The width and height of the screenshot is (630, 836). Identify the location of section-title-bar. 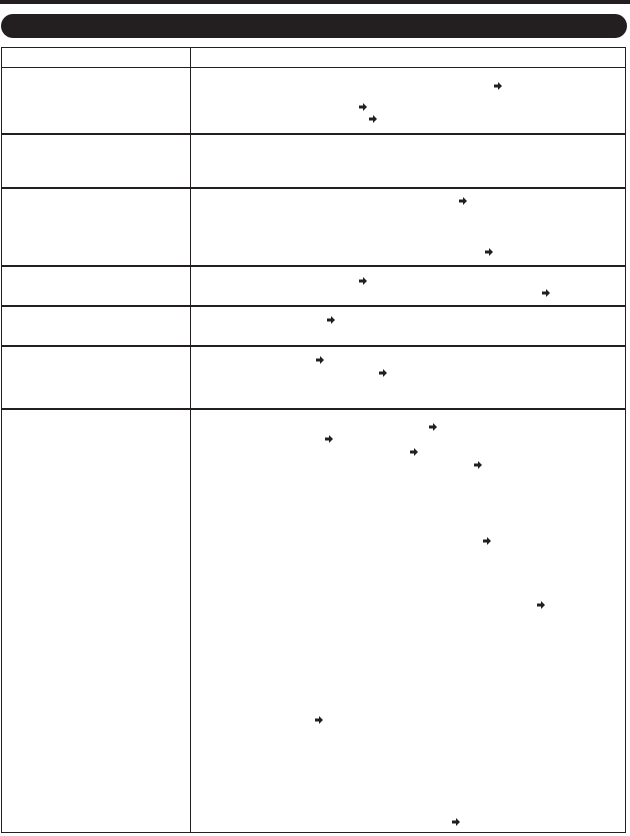
(314, 26).